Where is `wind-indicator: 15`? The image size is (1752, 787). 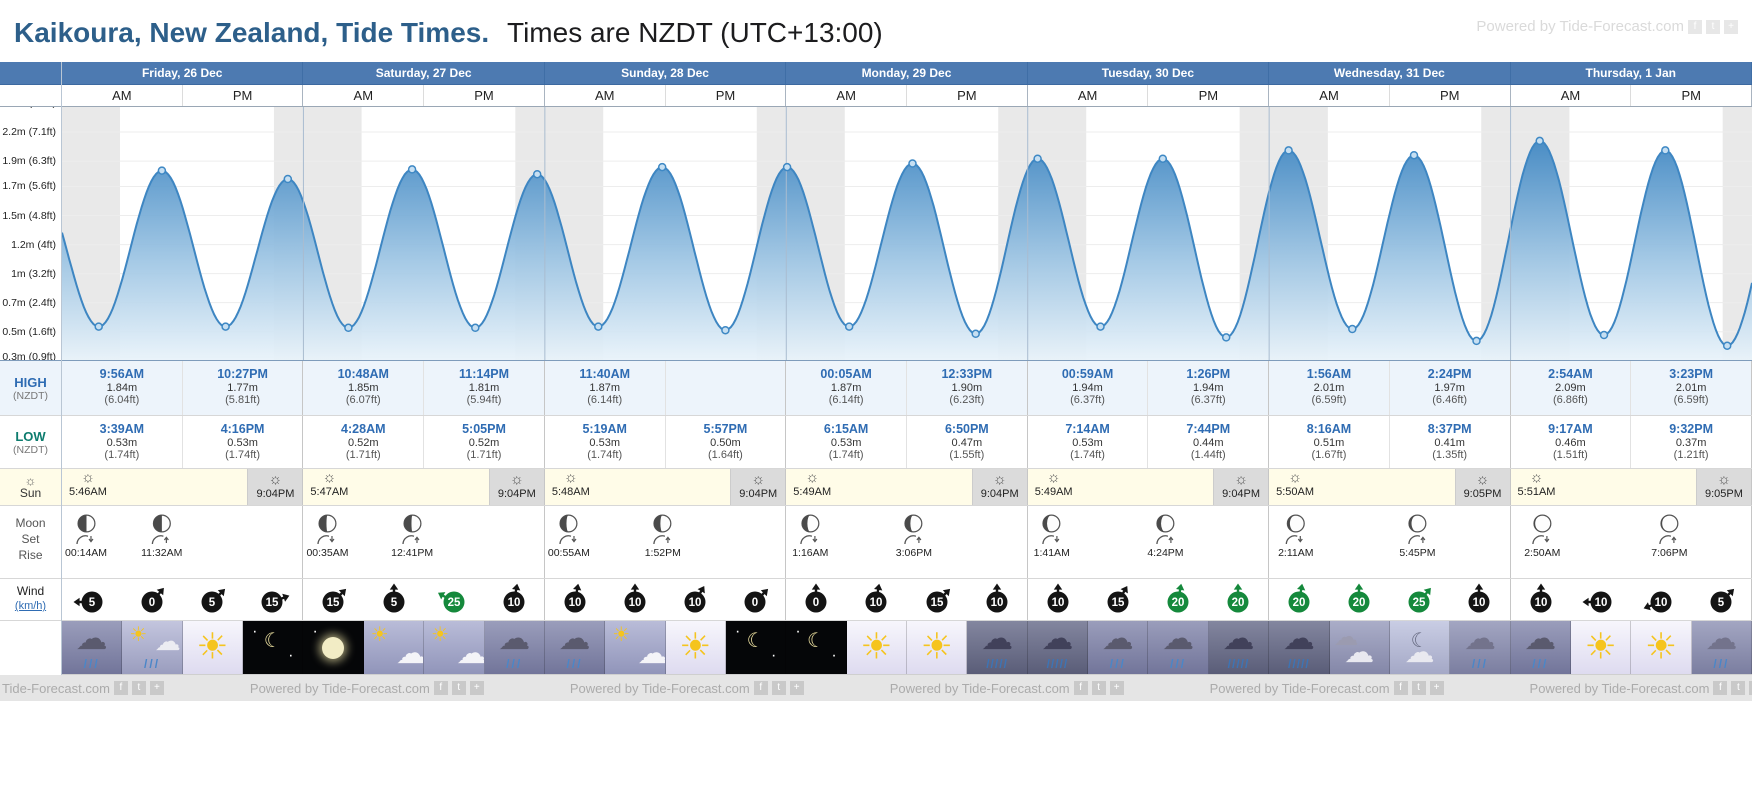
wind-indicator: 15 is located at coordinates (272, 599).